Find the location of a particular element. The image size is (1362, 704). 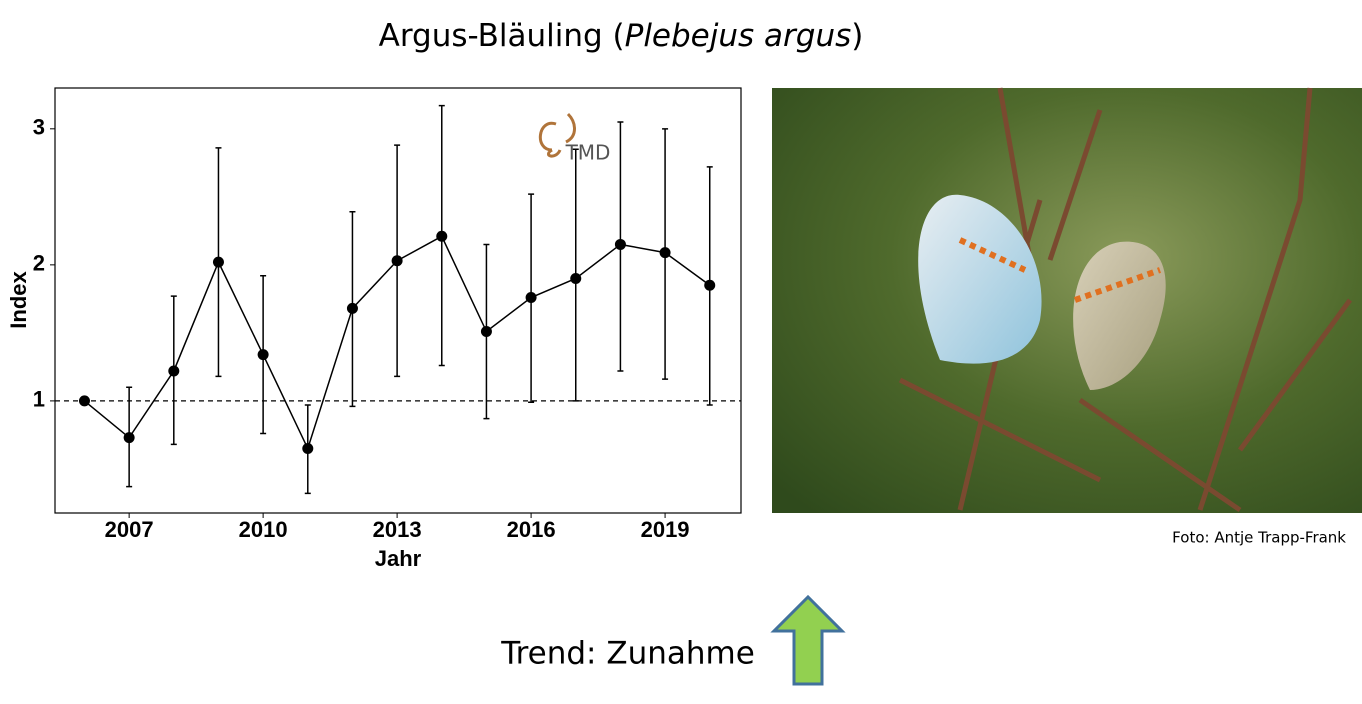

y-tick-label: 2 is located at coordinates (39, 263).